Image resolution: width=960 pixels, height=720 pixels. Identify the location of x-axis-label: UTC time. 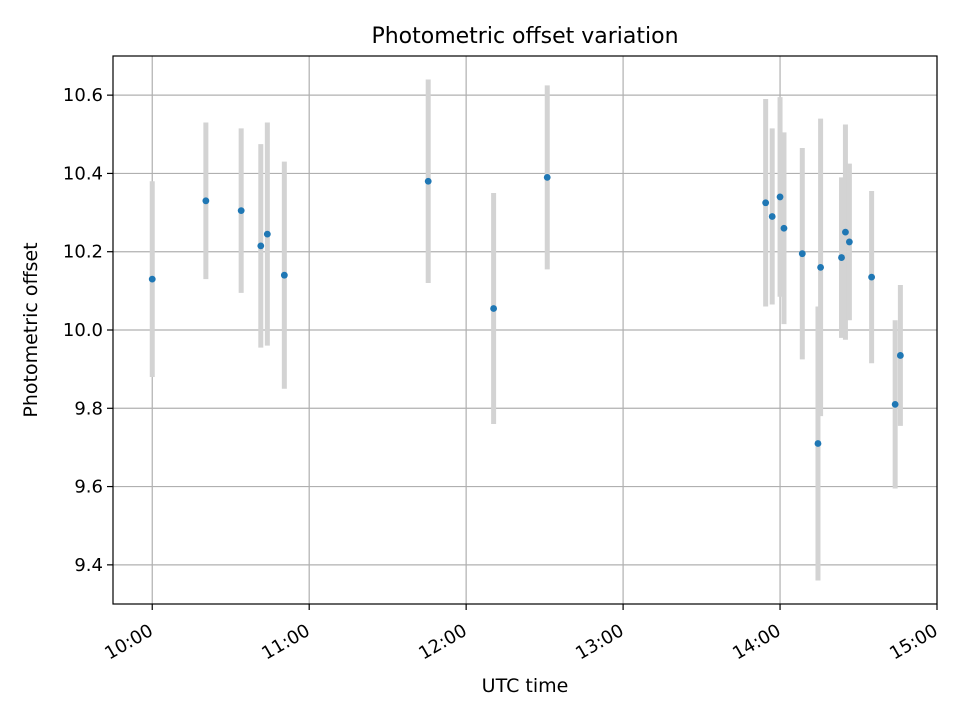
(525, 686).